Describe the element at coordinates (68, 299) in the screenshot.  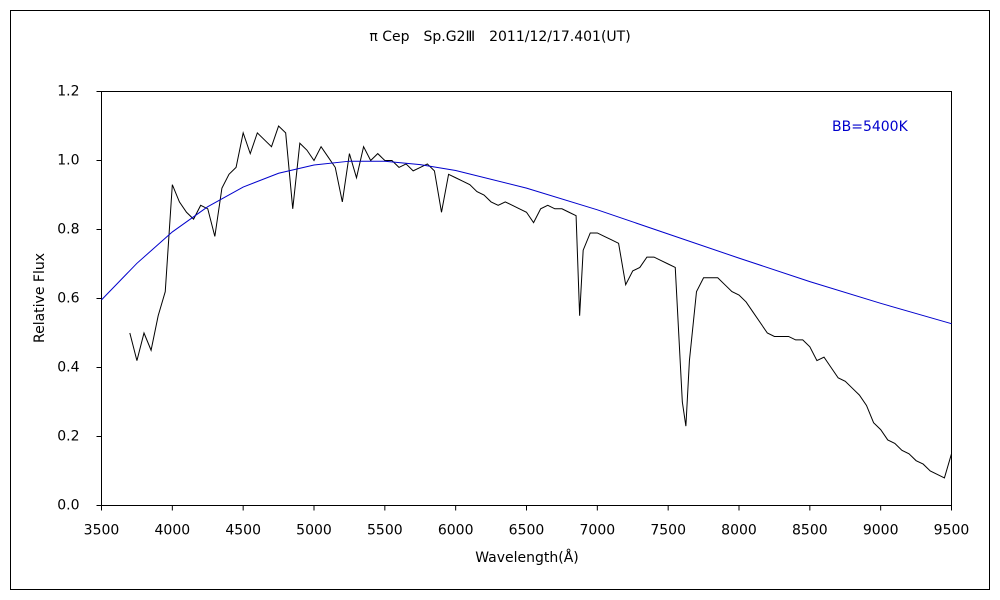
I see `y-tick-label: 0.6` at that location.